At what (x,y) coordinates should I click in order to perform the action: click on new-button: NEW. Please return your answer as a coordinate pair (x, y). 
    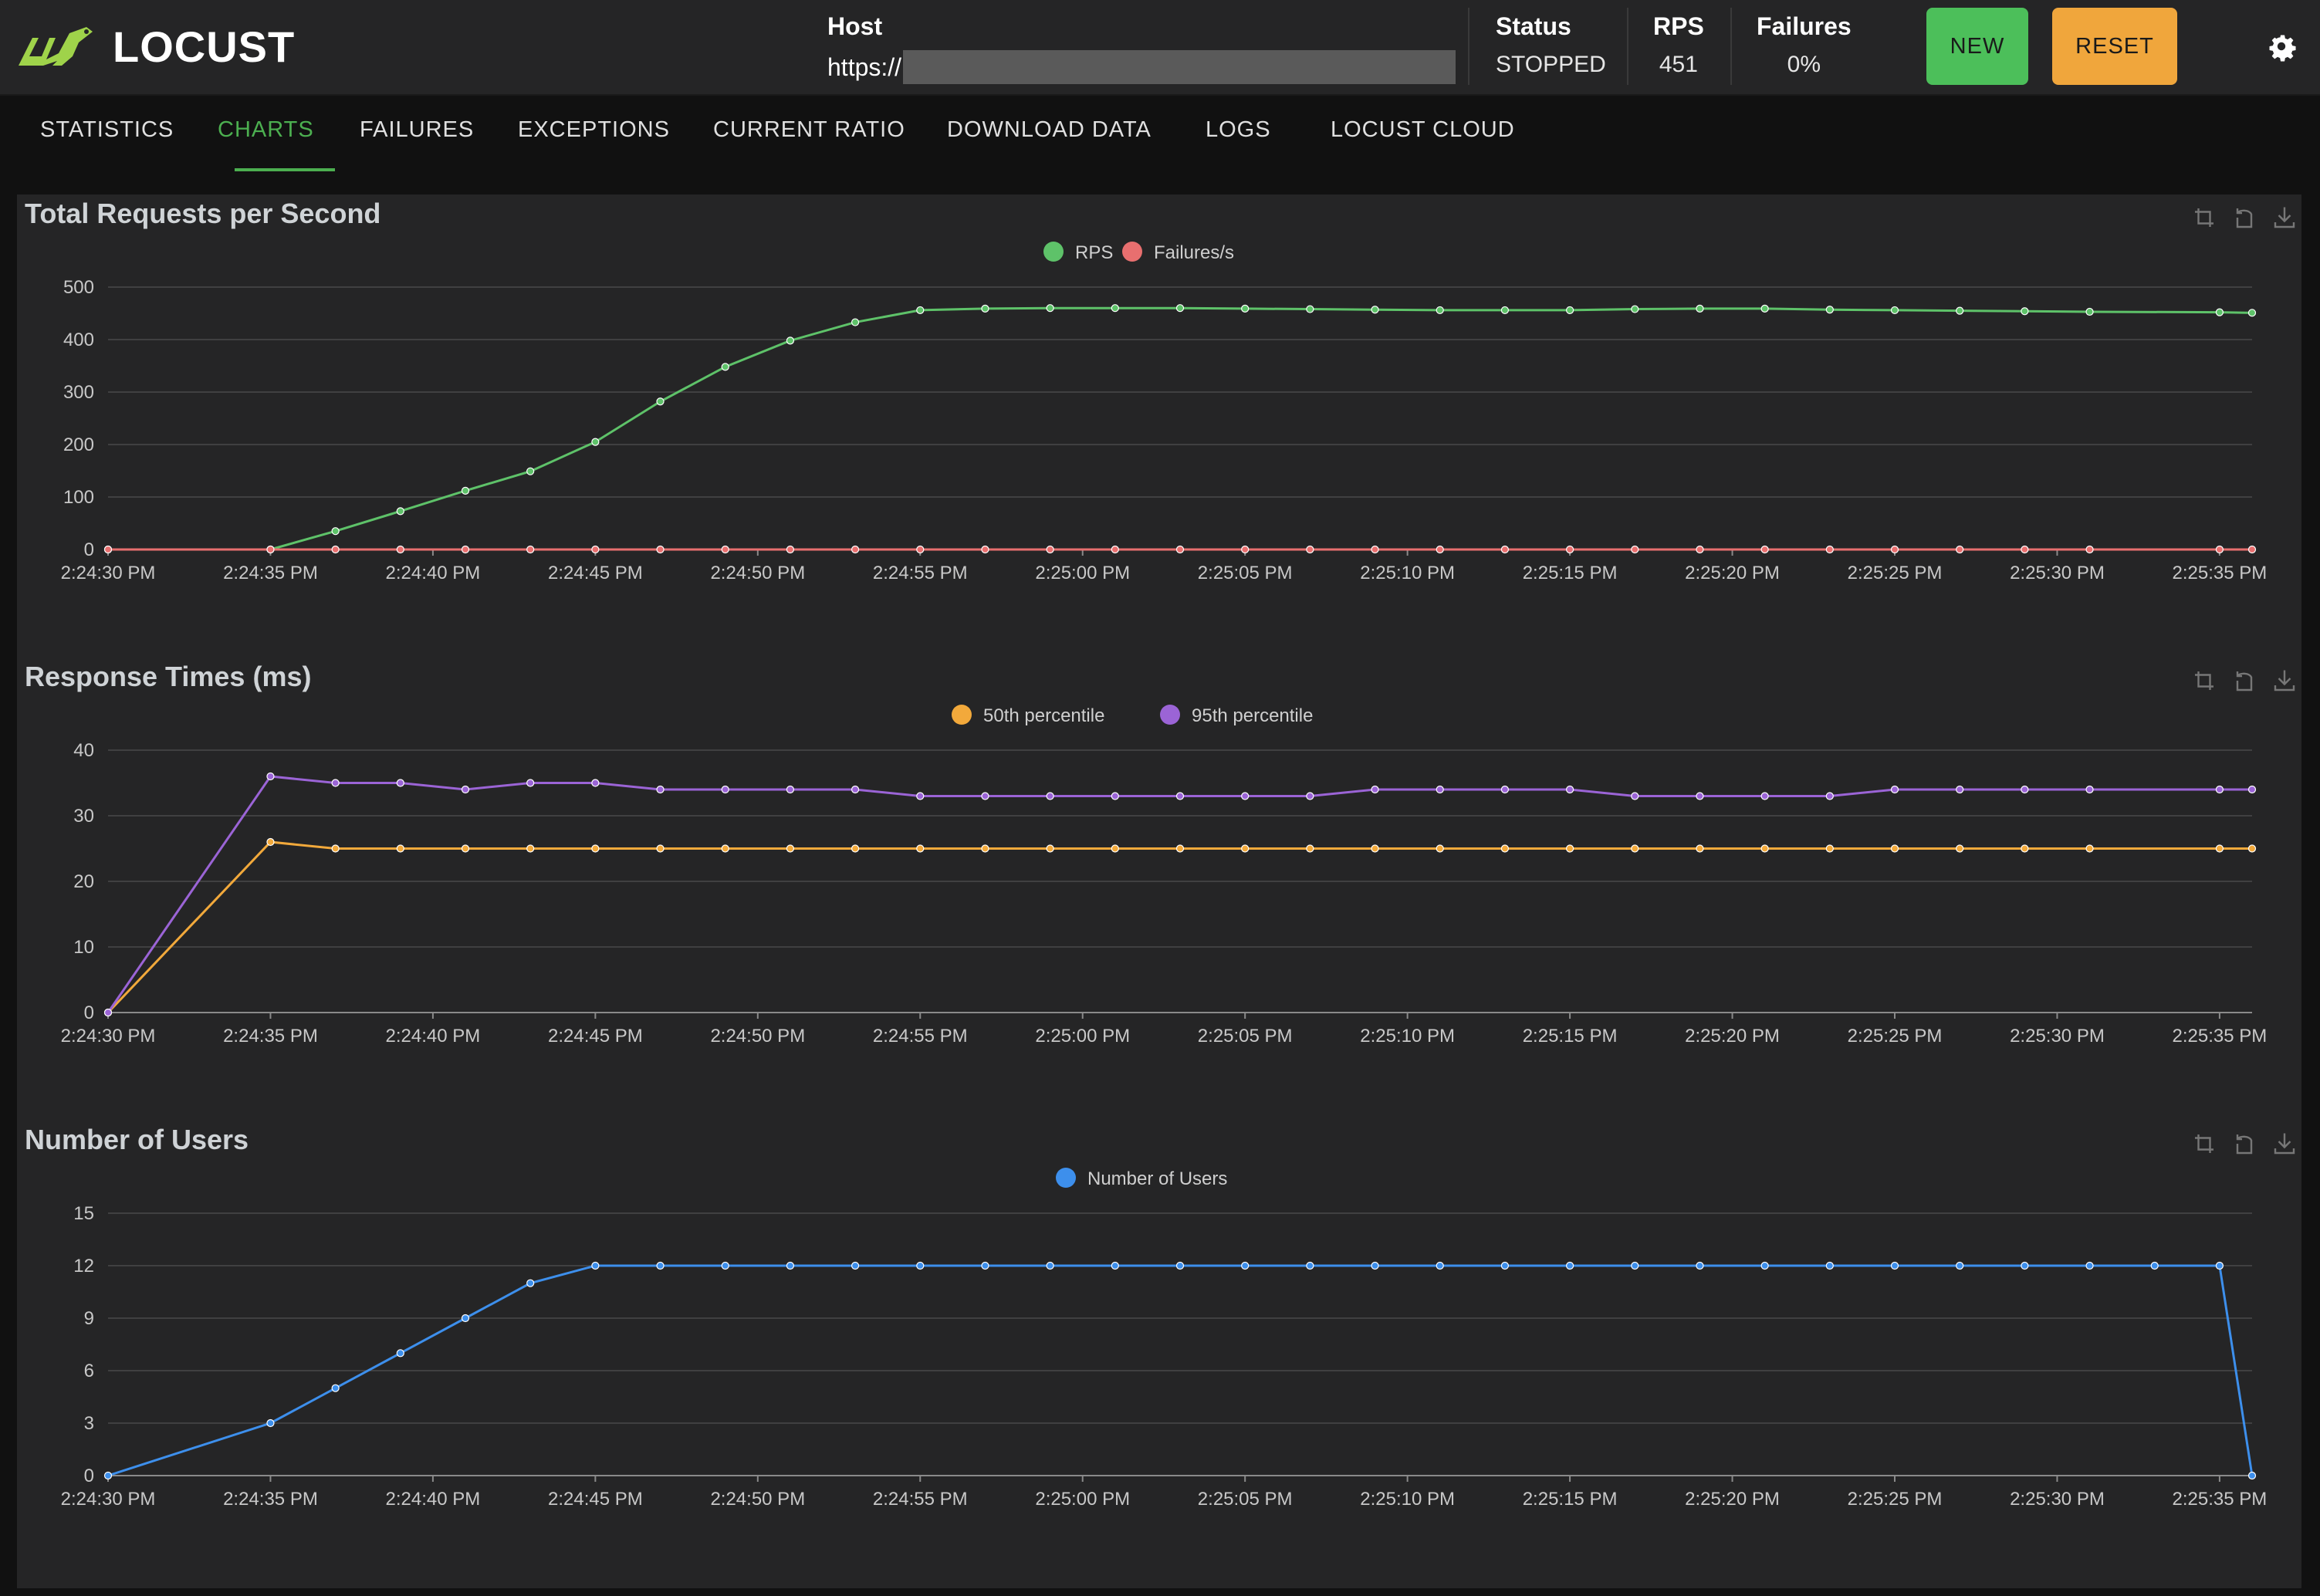
    Looking at the image, I should click on (1977, 46).